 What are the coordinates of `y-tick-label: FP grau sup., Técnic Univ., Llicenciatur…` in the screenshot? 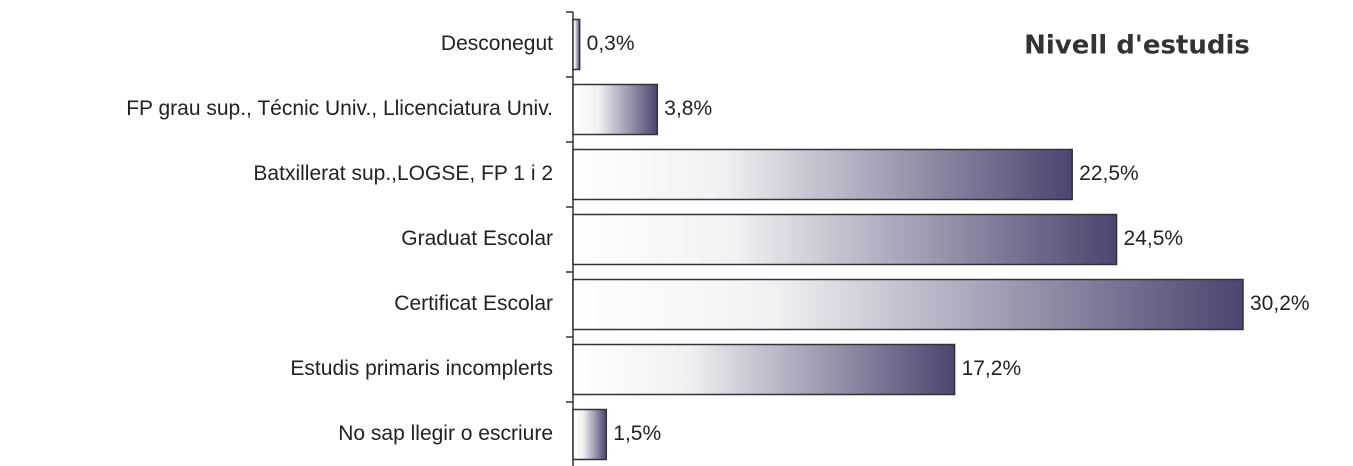 It's located at (339, 108).